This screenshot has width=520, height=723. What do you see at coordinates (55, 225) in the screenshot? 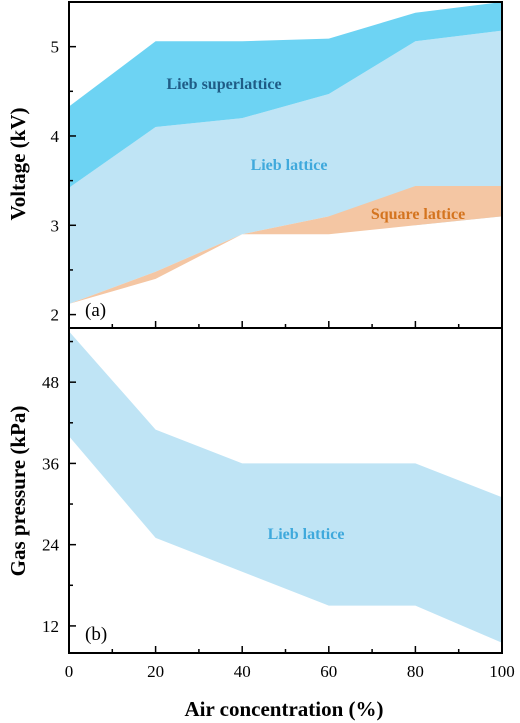
I see `y-tick-label: 3` at bounding box center [55, 225].